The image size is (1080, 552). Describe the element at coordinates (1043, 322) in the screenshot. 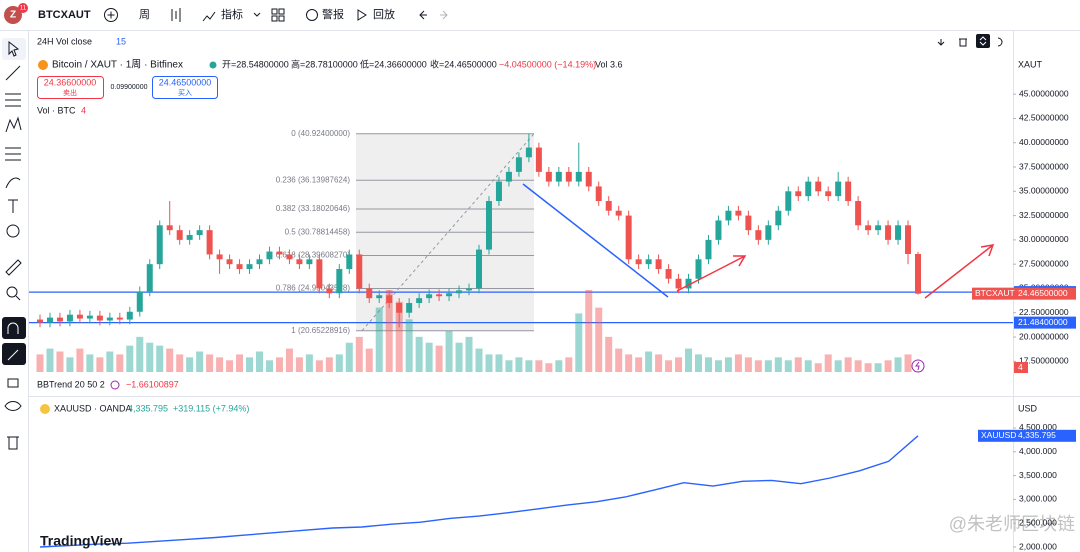

I see `price-tag-label: 21.48400000` at that location.